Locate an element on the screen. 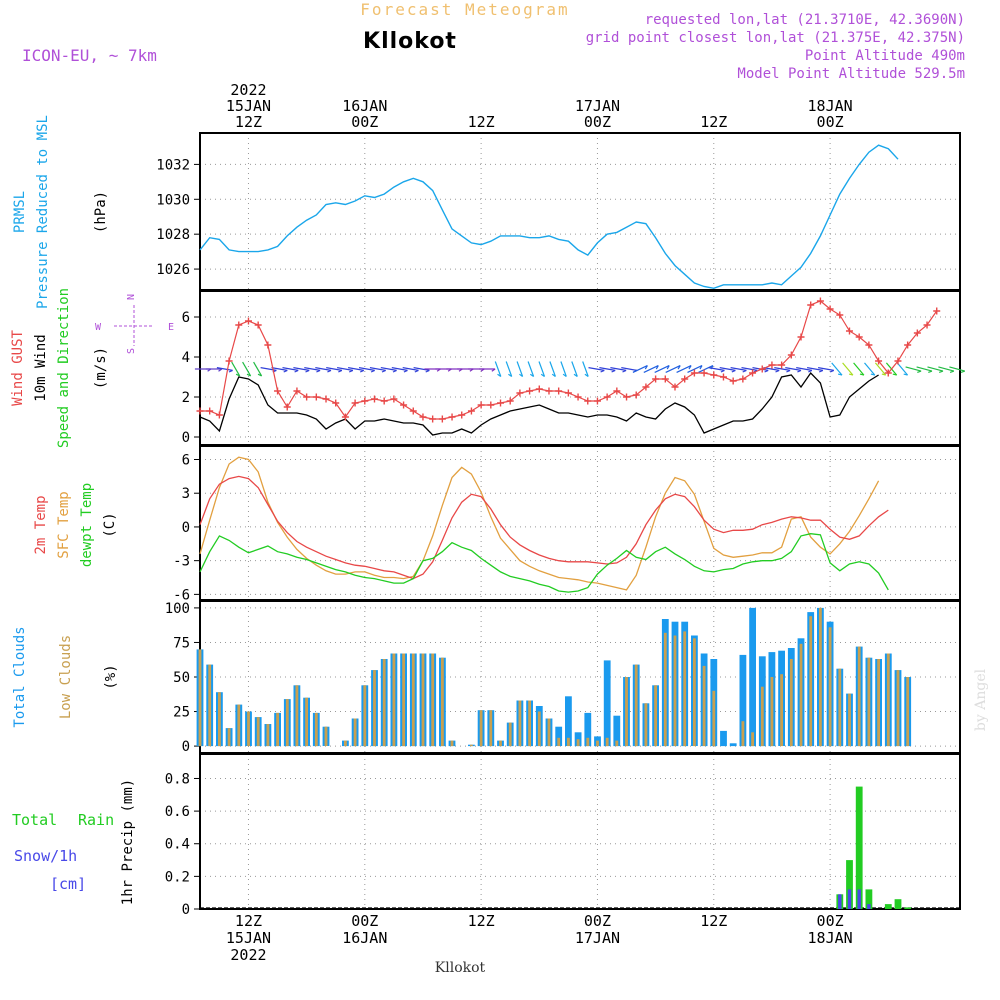 Image resolution: width=1000 pixels, height=1000 pixels. chart-subtitle: Forecast Meteogram is located at coordinates (464, 9).